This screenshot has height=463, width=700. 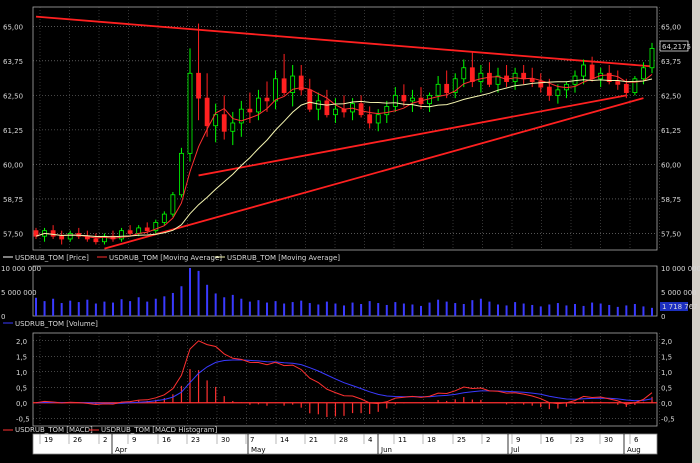 What do you see at coordinates (344, 292) in the screenshot?
I see `volume-bars` at bounding box center [344, 292].